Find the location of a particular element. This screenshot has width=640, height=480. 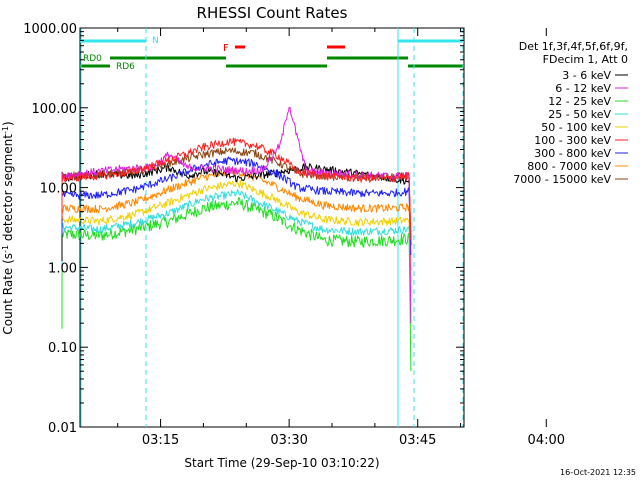

footer-date: 16-Oct-2021 12:35 is located at coordinates (598, 472).